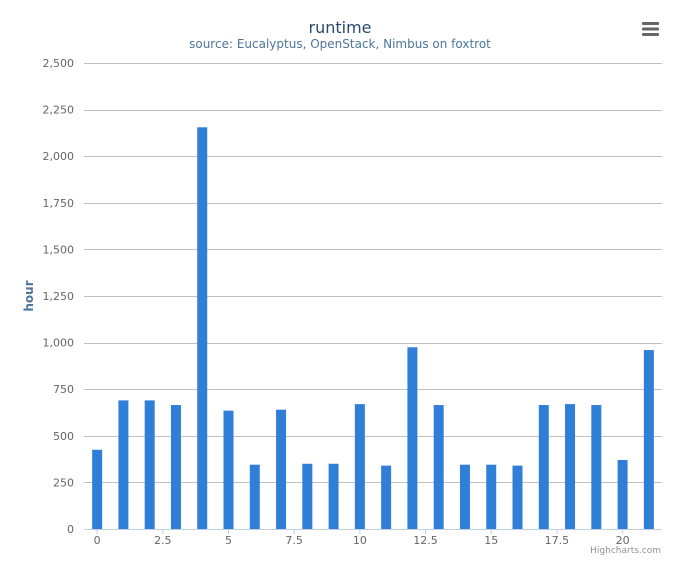 The image size is (680, 566). I want to click on y-axis-label: hour, so click(29, 295).